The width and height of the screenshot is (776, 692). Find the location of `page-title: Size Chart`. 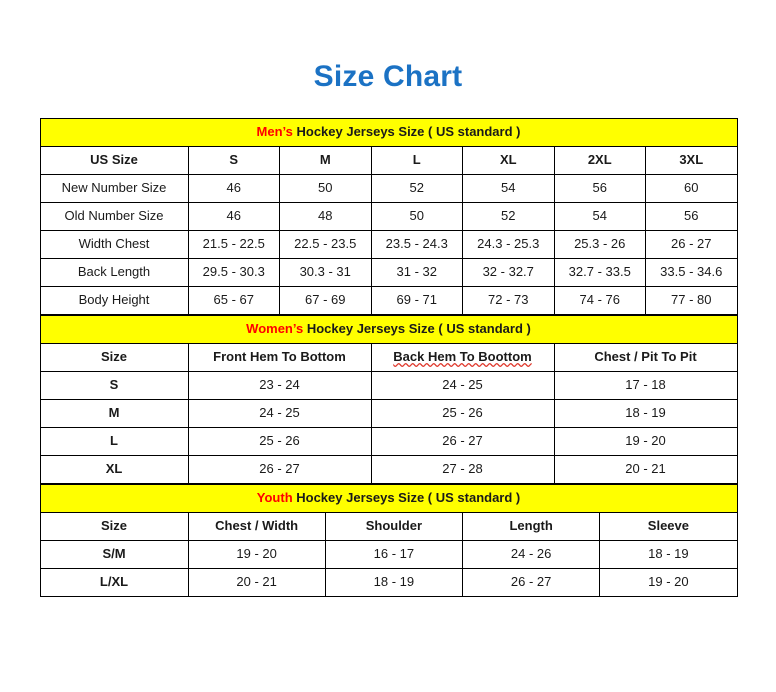

page-title: Size Chart is located at coordinates (388, 76).